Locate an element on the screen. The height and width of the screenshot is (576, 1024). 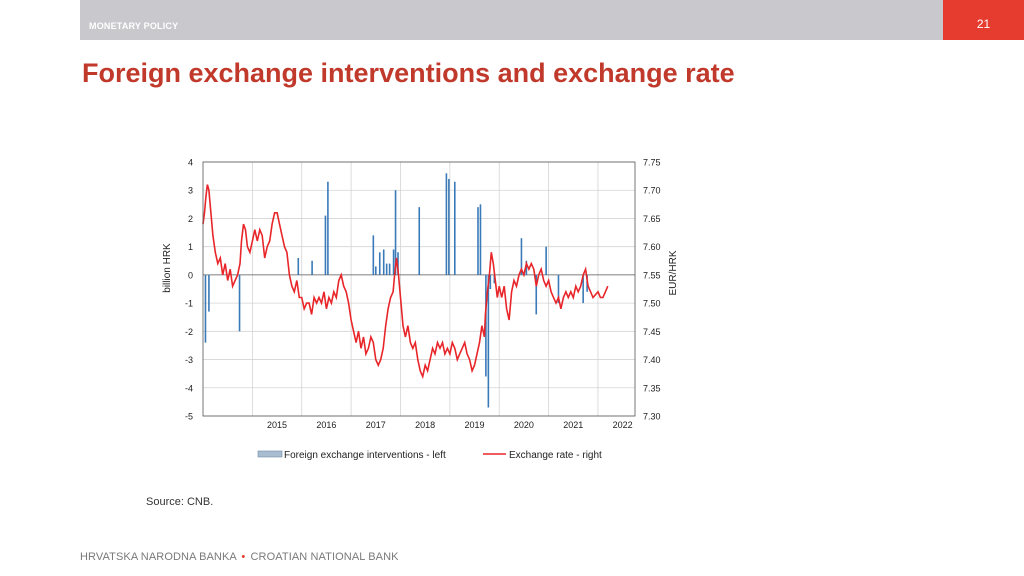
y-tick-label-right: 7.60 is located at coordinates (652, 247).